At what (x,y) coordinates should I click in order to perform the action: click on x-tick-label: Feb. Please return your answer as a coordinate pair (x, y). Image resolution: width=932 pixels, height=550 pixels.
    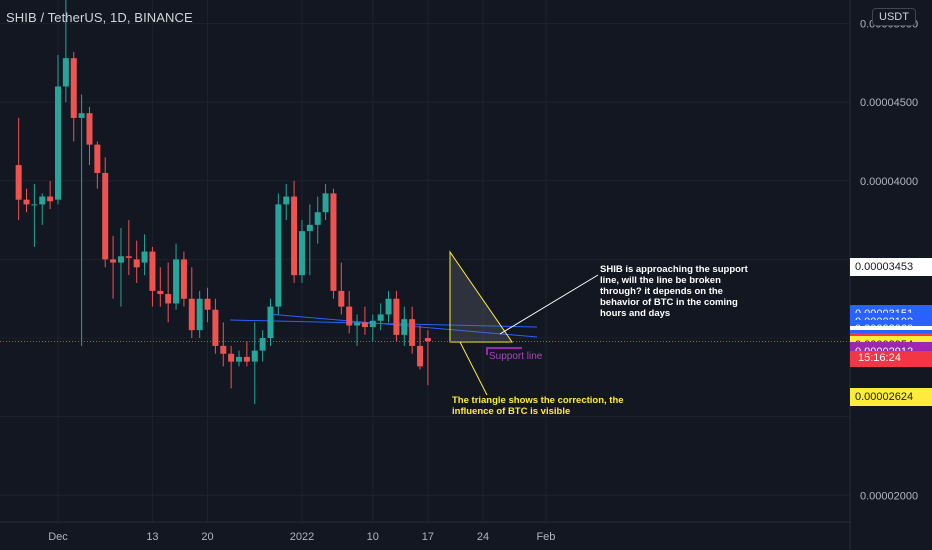
    Looking at the image, I should click on (545, 537).